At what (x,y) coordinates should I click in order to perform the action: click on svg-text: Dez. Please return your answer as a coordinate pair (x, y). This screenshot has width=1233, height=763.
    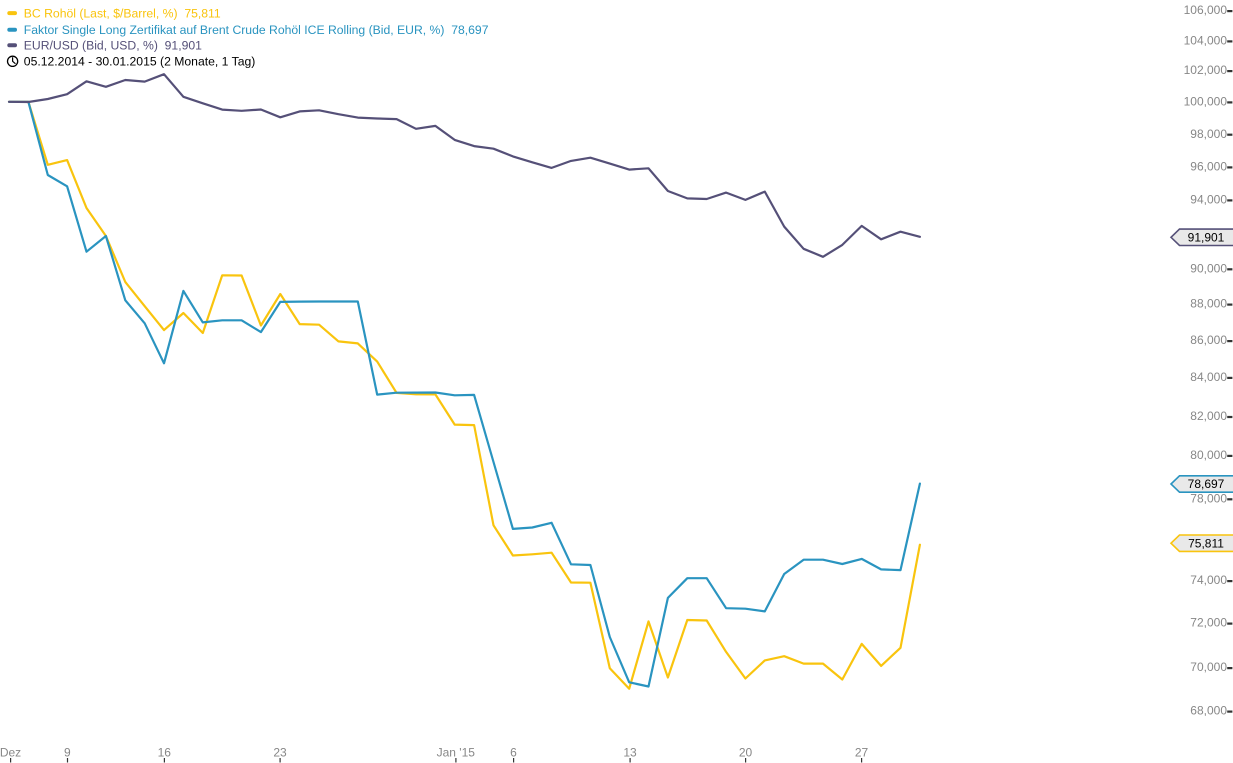
    Looking at the image, I should click on (10, 753).